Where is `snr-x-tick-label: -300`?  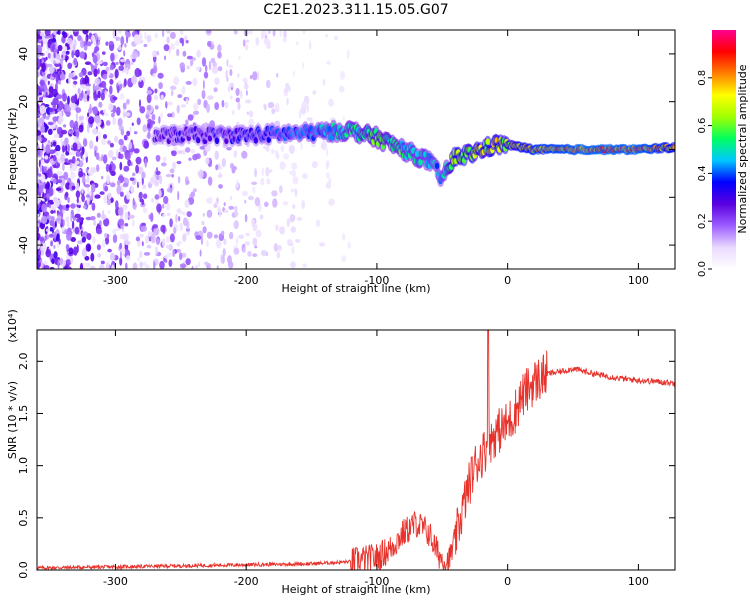
snr-x-tick-label: -300 is located at coordinates (115, 581).